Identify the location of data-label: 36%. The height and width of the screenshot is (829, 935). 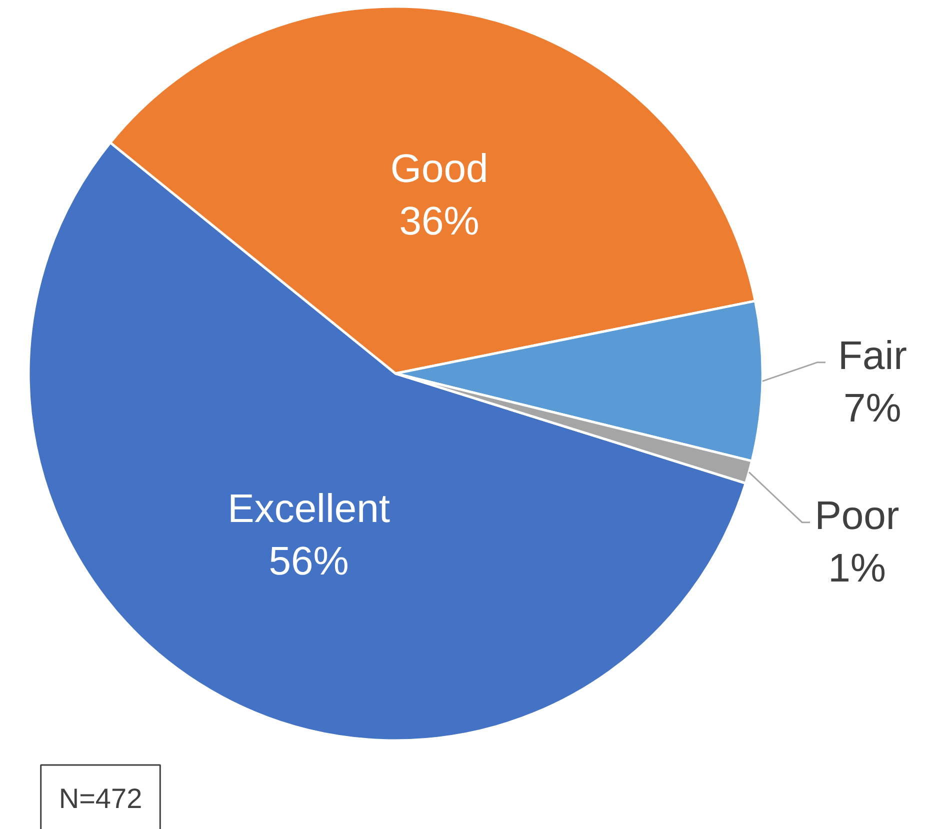
(439, 222).